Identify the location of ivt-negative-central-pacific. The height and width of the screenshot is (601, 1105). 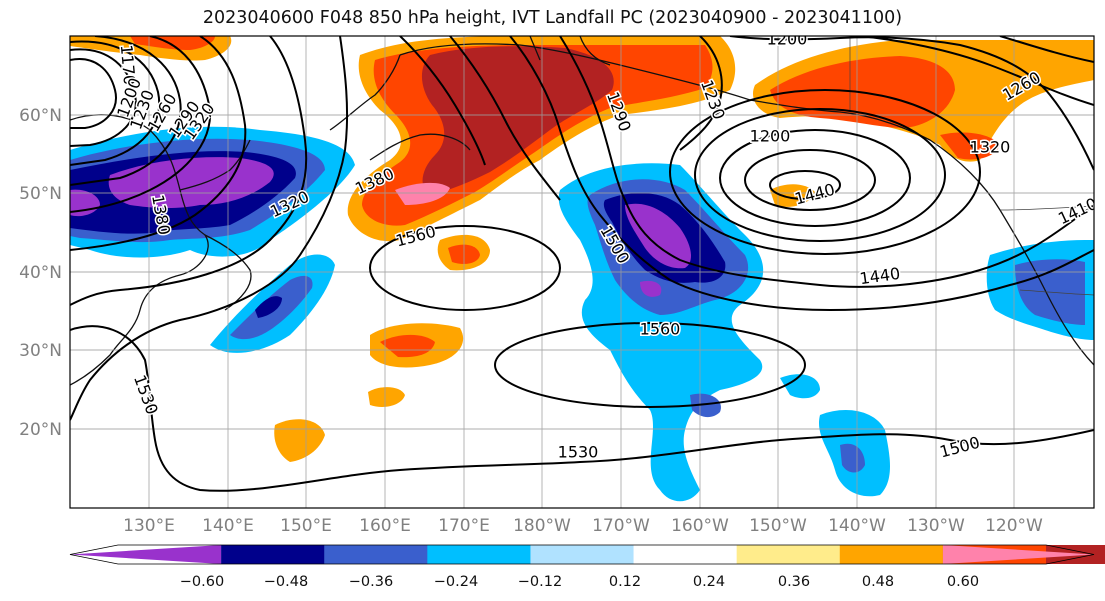
(661, 332).